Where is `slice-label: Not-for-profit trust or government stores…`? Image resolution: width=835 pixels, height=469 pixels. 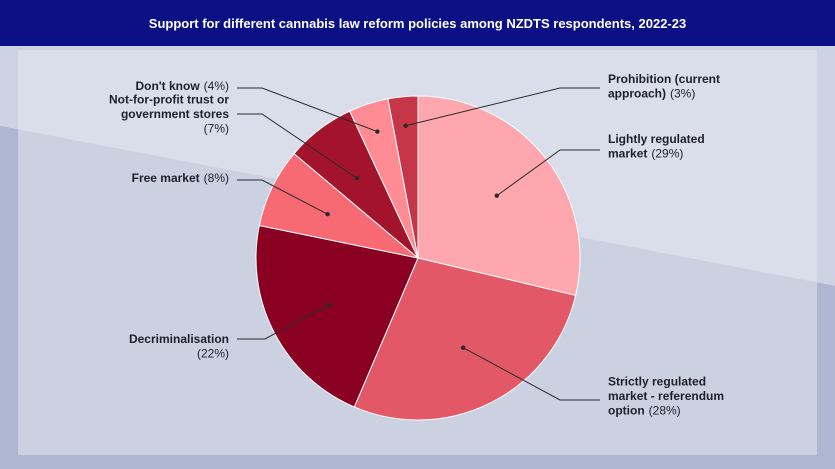 slice-label: Not-for-profit trust or government stores… is located at coordinates (169, 114).